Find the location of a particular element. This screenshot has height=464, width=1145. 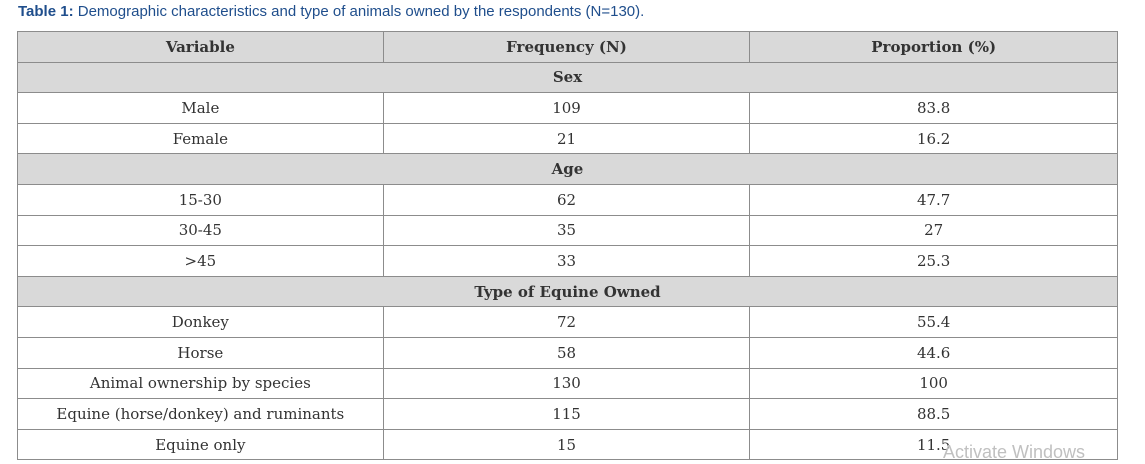

table-row: 30-45 35 27 is located at coordinates (567, 230).